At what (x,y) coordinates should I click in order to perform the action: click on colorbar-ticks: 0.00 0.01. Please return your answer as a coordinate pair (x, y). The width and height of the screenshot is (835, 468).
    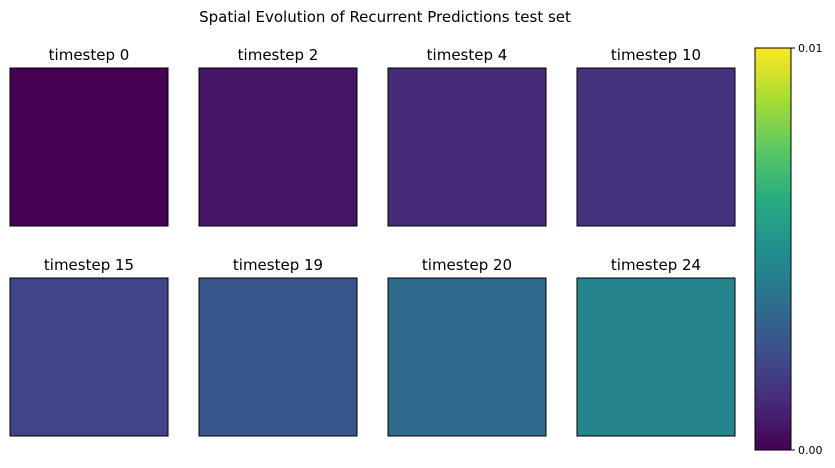
    Looking at the image, I should click on (807, 249).